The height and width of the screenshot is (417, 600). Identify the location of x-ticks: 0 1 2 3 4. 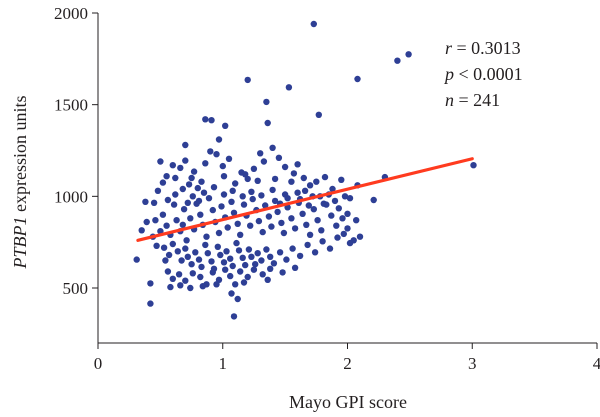
(347, 358).